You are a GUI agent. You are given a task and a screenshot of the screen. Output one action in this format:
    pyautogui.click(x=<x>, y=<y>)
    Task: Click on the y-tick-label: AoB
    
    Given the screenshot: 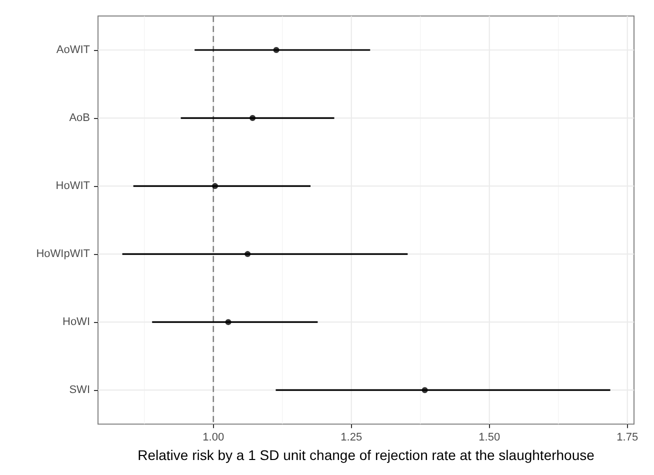 What is the action you would take?
    pyautogui.click(x=79, y=118)
    